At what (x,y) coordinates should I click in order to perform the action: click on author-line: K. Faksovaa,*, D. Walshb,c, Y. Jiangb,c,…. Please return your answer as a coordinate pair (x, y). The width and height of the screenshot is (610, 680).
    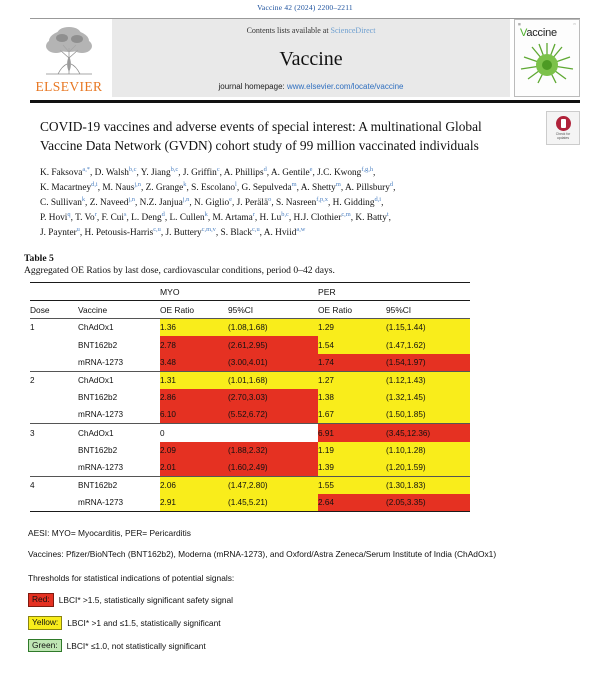
    Looking at the image, I should click on (208, 172).